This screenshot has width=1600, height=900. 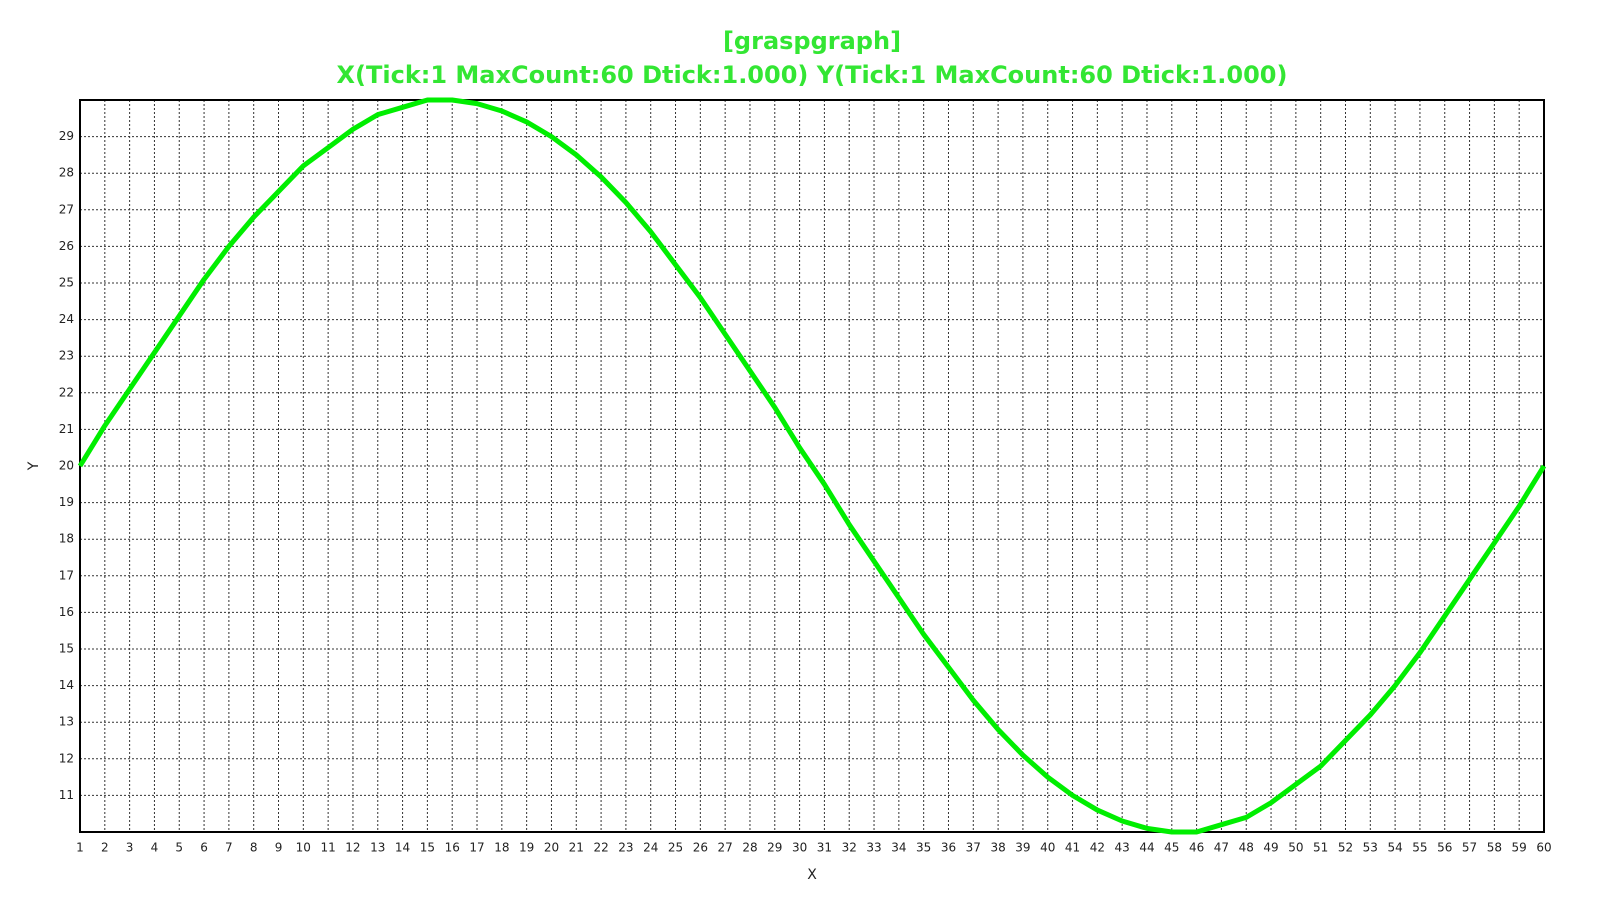 What do you see at coordinates (948, 848) in the screenshot?
I see `x-tick-label: 36` at bounding box center [948, 848].